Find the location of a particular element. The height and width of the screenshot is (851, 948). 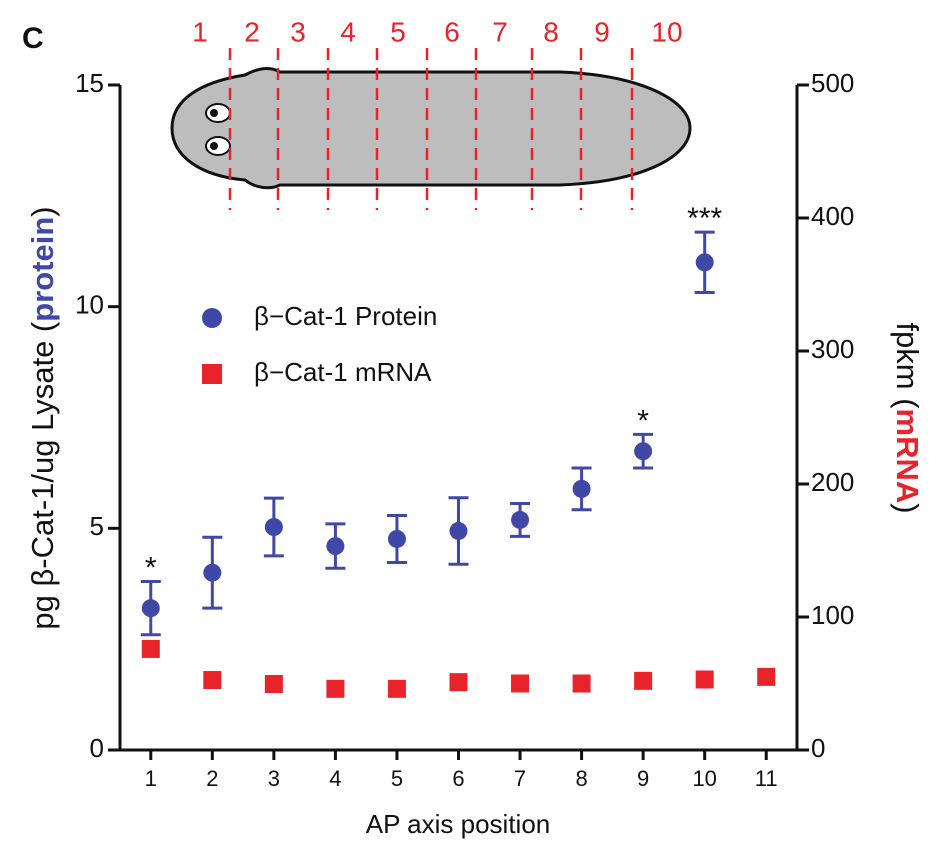

significance-label: *** is located at coordinates (704, 218).